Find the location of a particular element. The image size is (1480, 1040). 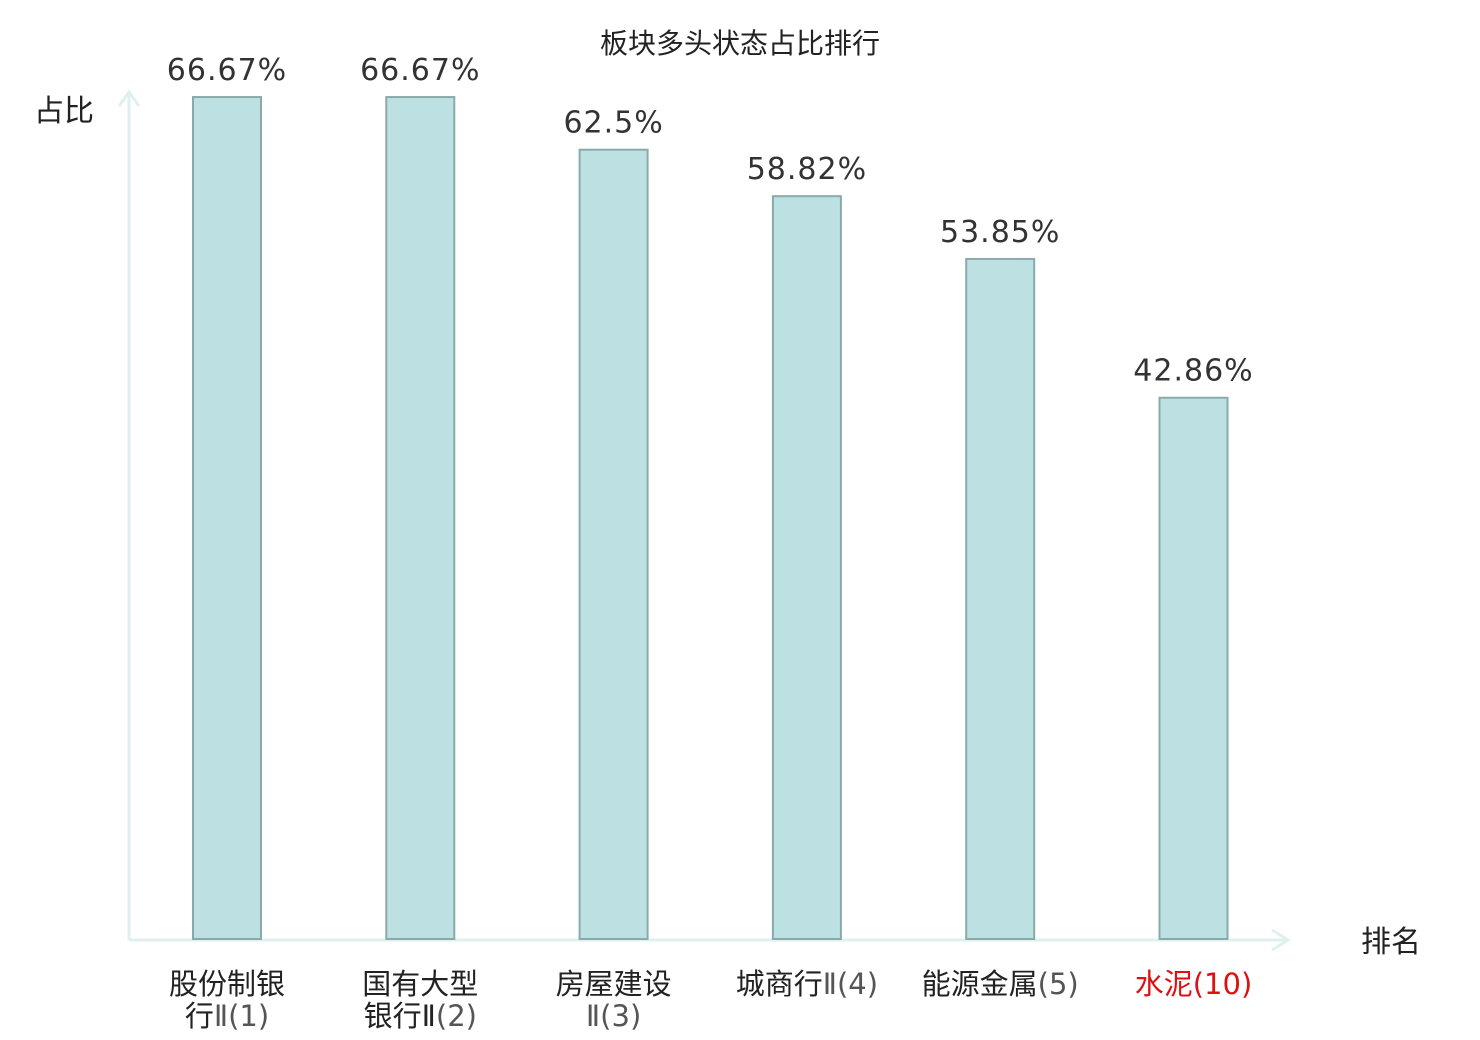

category-tick-label: 股份制银 is located at coordinates (227, 984).